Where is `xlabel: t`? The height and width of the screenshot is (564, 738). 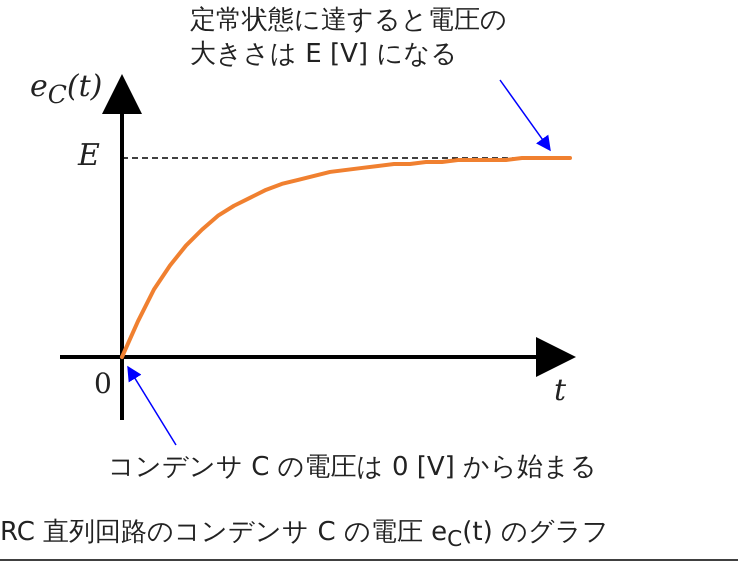
xlabel: t is located at coordinates (560, 391).